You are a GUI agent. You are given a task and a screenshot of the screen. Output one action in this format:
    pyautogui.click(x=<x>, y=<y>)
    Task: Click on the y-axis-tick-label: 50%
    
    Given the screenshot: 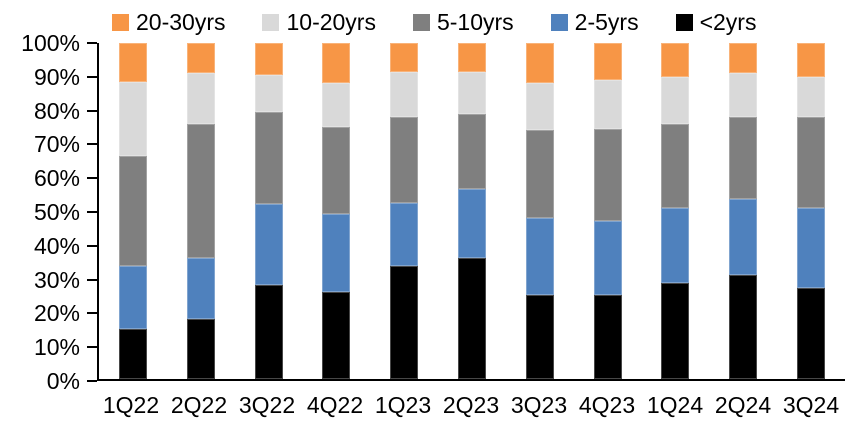 What is the action you would take?
    pyautogui.click(x=56, y=212)
    